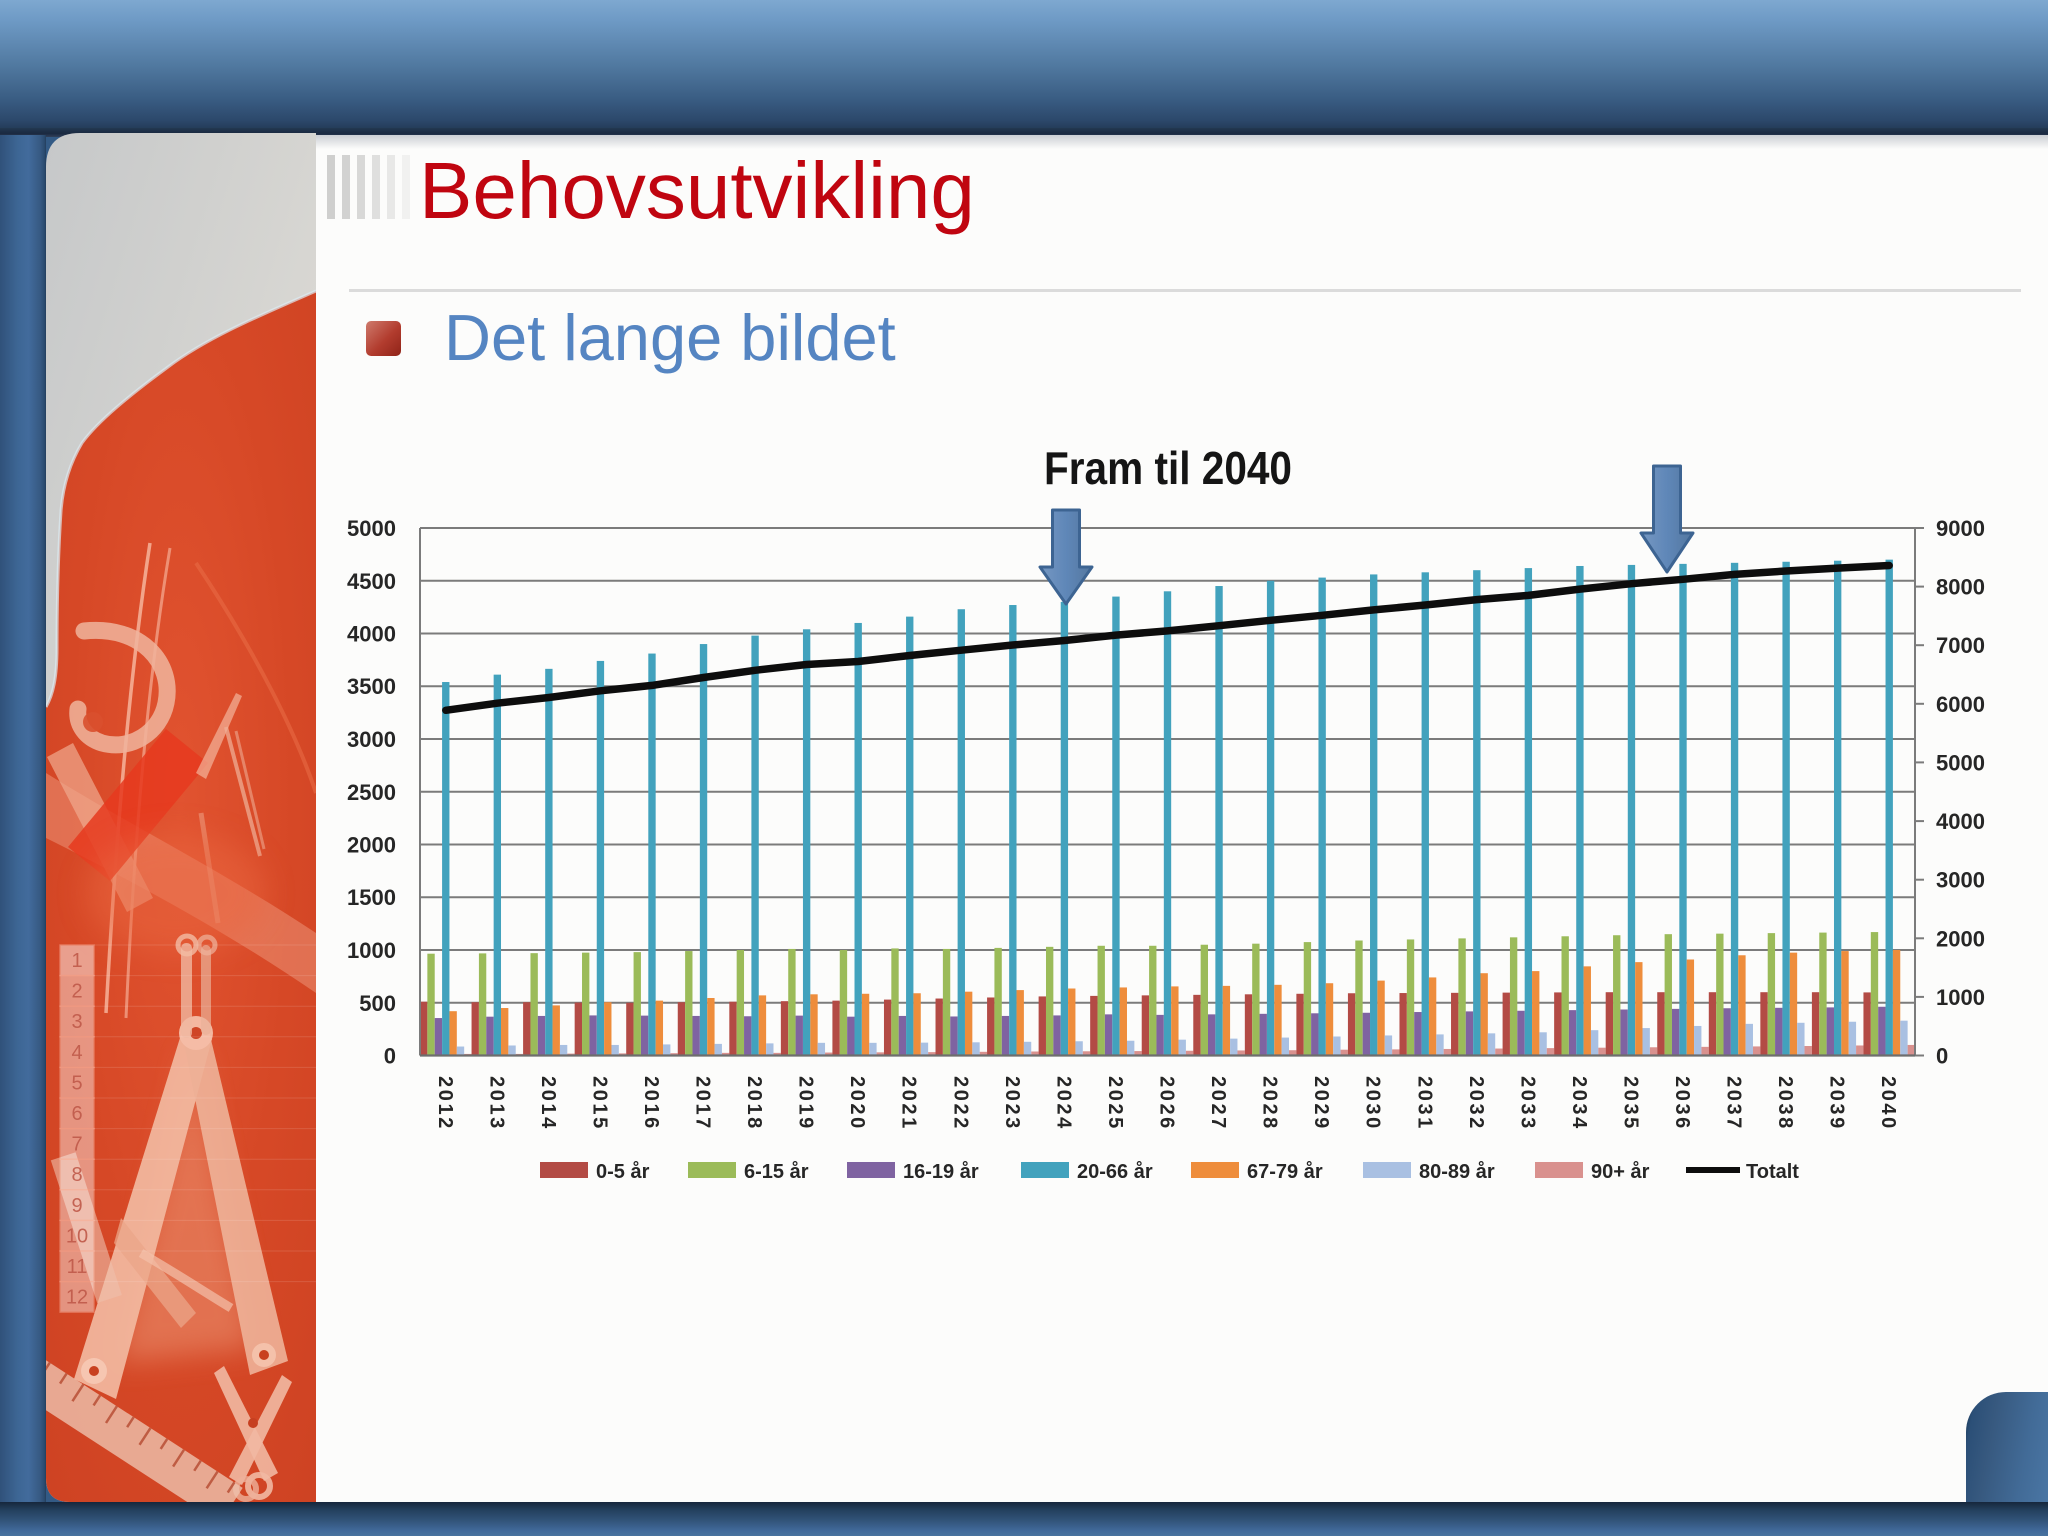  Describe the element at coordinates (941, 1171) in the screenshot. I see `svg-text: 16-19 år` at that location.